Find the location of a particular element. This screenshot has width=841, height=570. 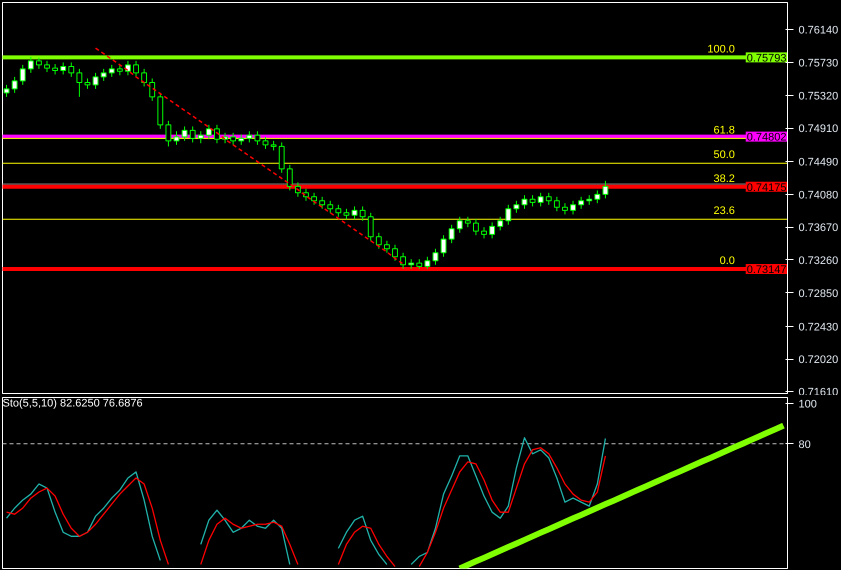

y-tick-label: 0.74080 is located at coordinates (818, 195).